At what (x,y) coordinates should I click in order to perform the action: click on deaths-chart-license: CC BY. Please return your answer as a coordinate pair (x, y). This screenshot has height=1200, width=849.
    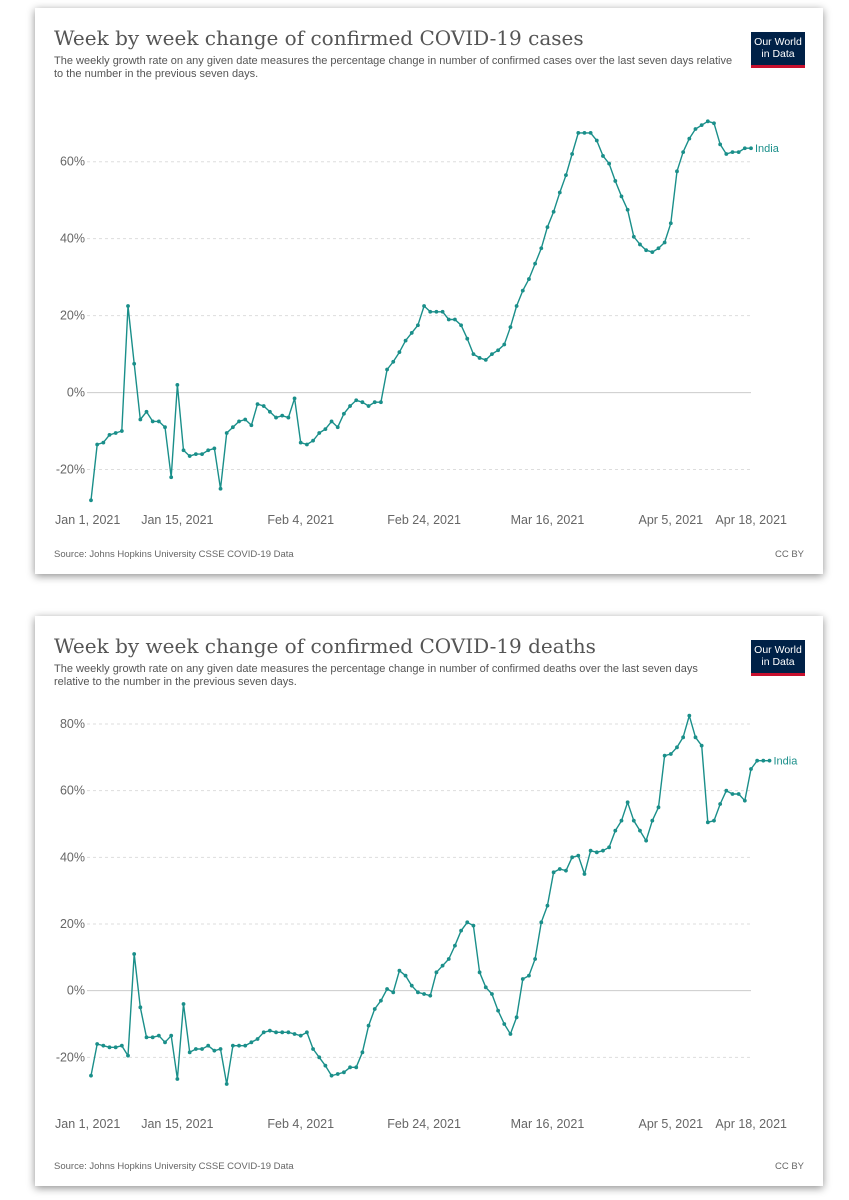
    Looking at the image, I should click on (789, 1166).